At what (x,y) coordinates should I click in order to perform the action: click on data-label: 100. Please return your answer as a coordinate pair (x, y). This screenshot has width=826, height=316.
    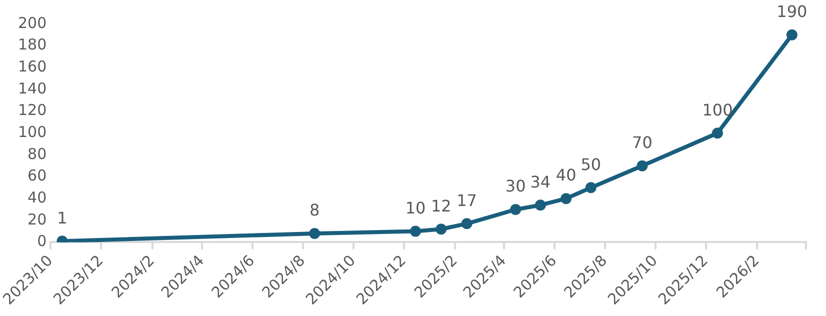
    Looking at the image, I should click on (717, 110).